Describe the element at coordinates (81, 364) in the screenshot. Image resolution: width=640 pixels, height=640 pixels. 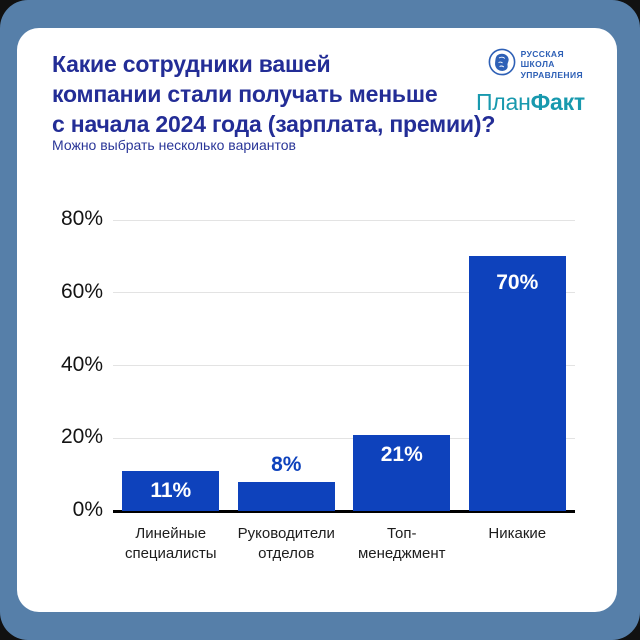
I see `y-tick-label: 40%` at that location.